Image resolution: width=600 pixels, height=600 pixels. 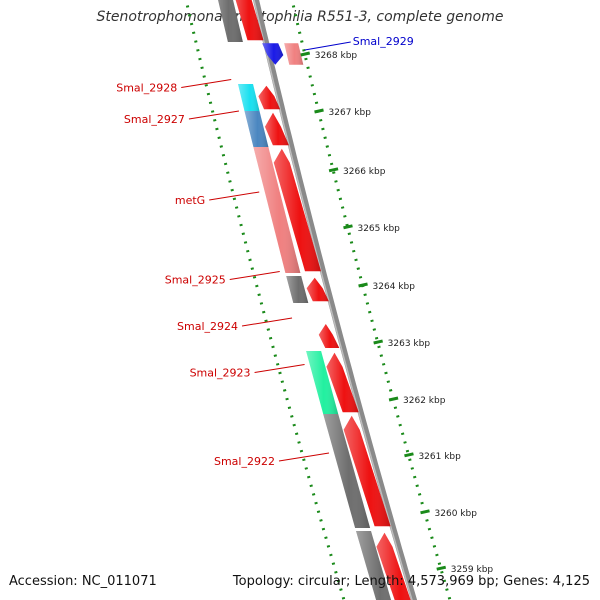 I want to click on ruler-tick-label: 3261 kbp, so click(x=439, y=457).